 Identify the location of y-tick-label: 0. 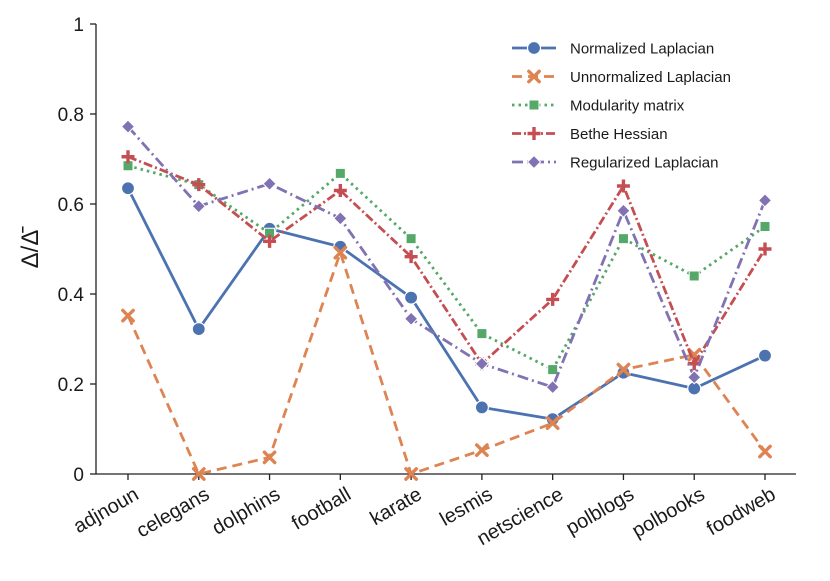
(78, 475).